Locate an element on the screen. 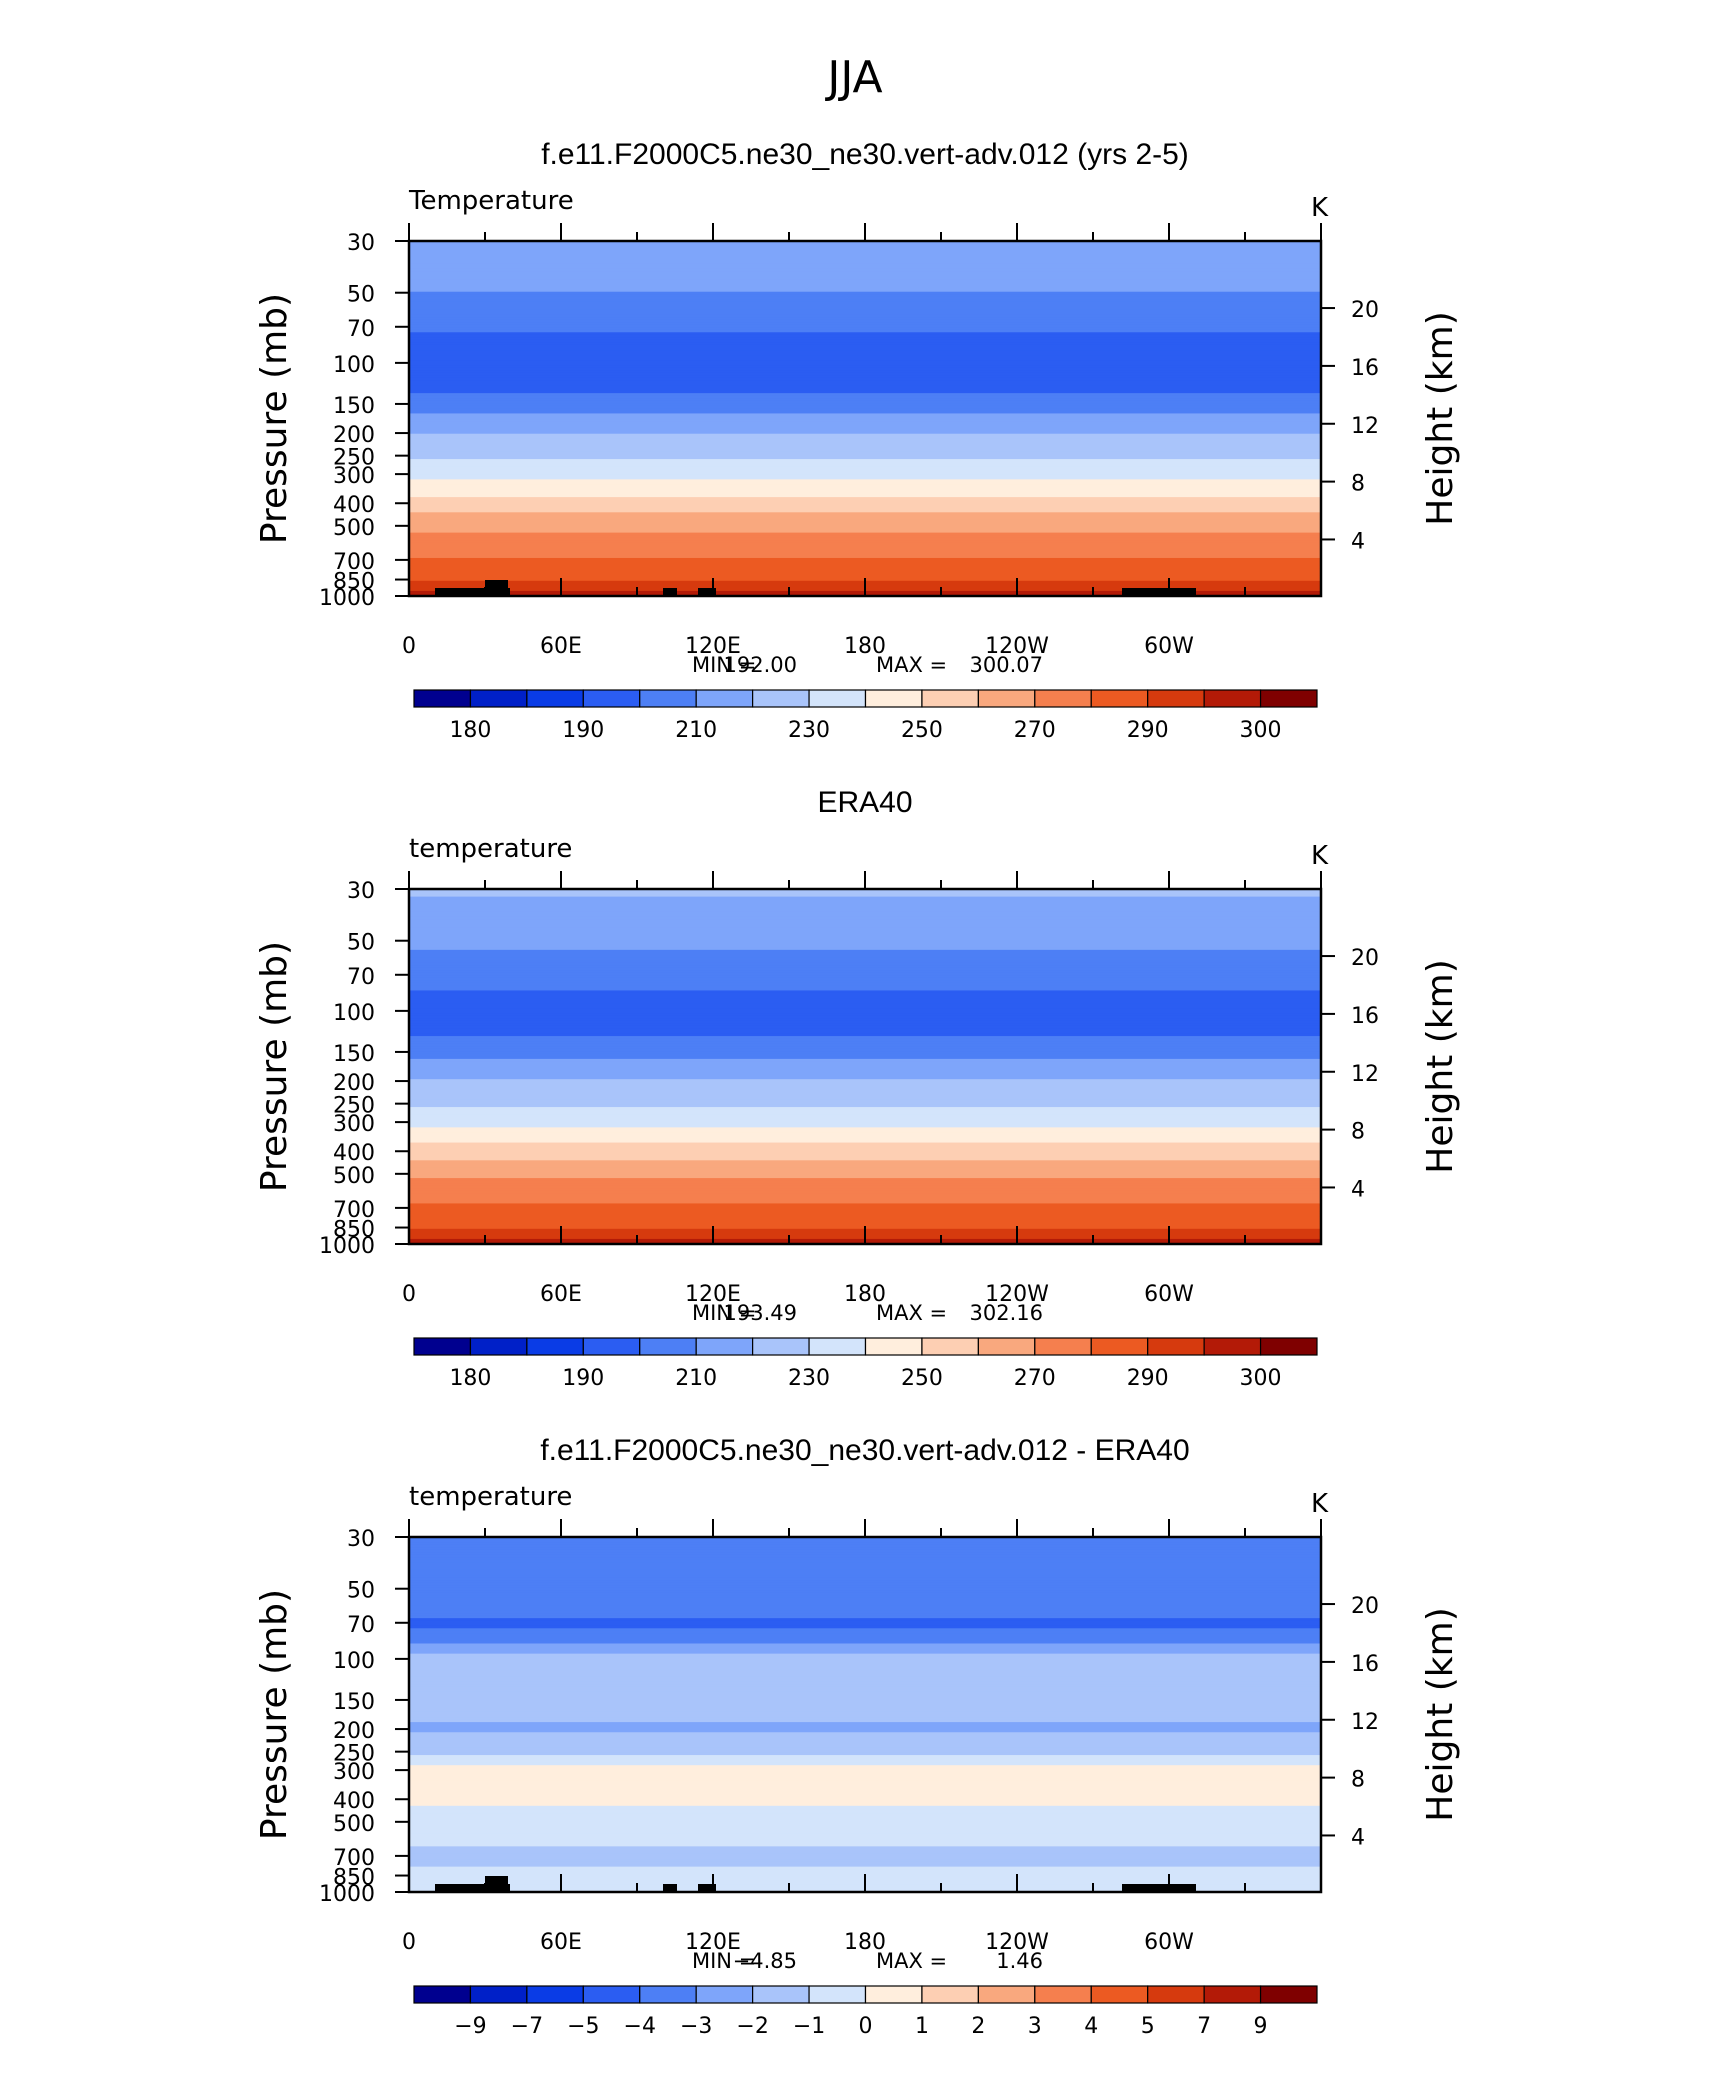  panel-title: ERA40 is located at coordinates (864, 802).